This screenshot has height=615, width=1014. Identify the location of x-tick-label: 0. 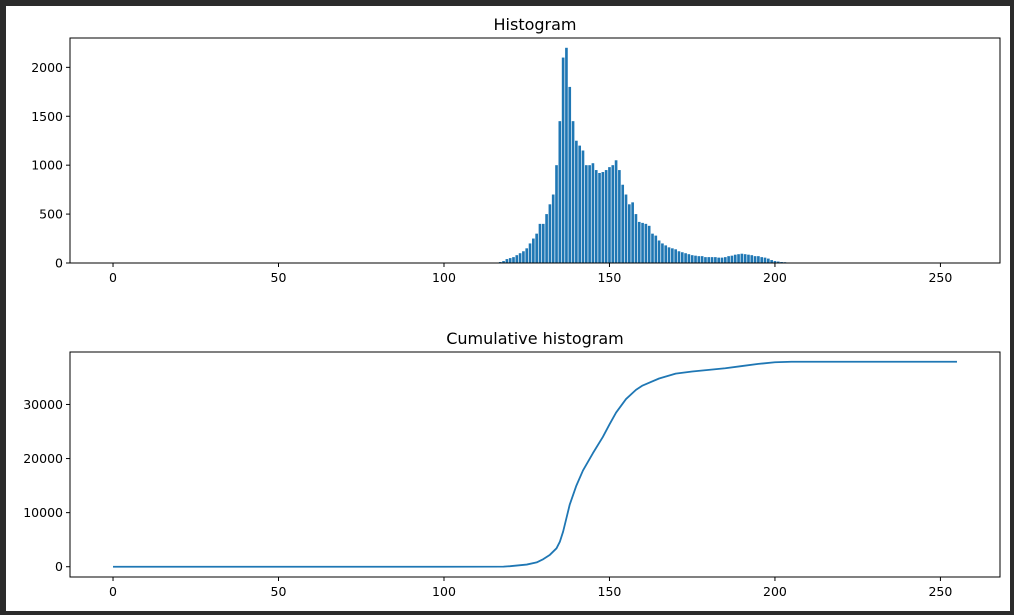
(113, 277).